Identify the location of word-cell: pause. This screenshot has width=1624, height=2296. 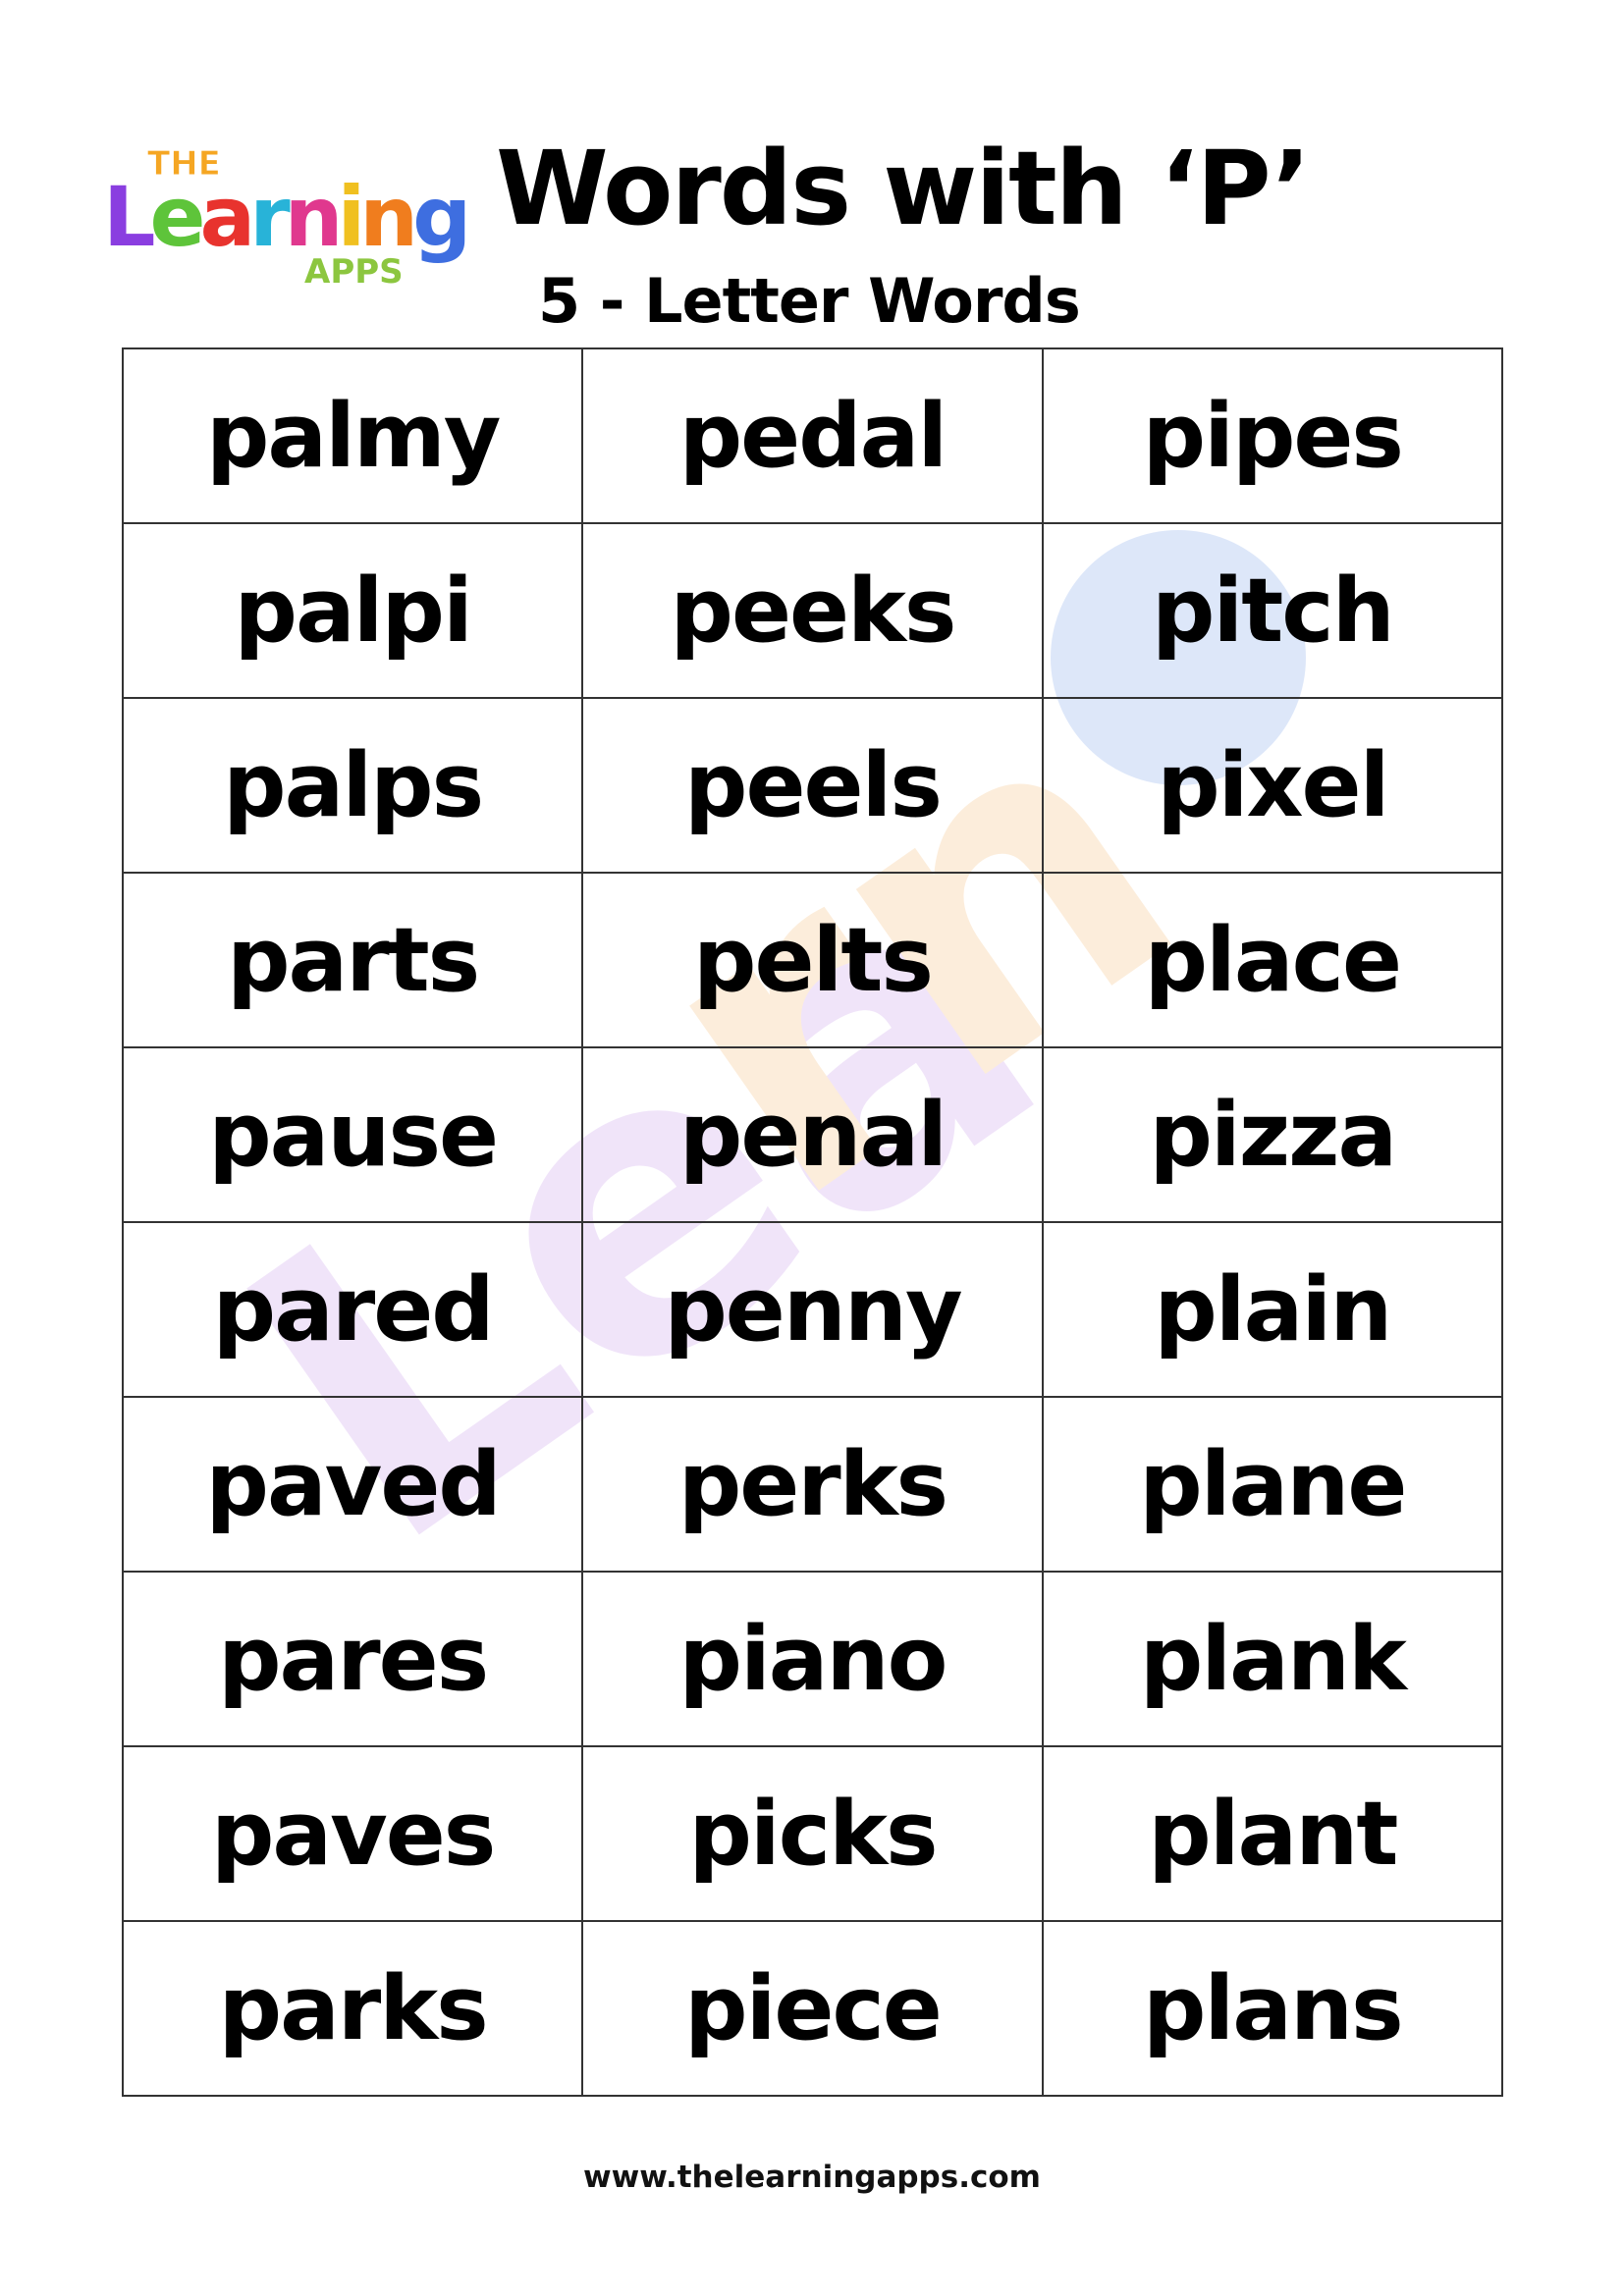
(352, 1134).